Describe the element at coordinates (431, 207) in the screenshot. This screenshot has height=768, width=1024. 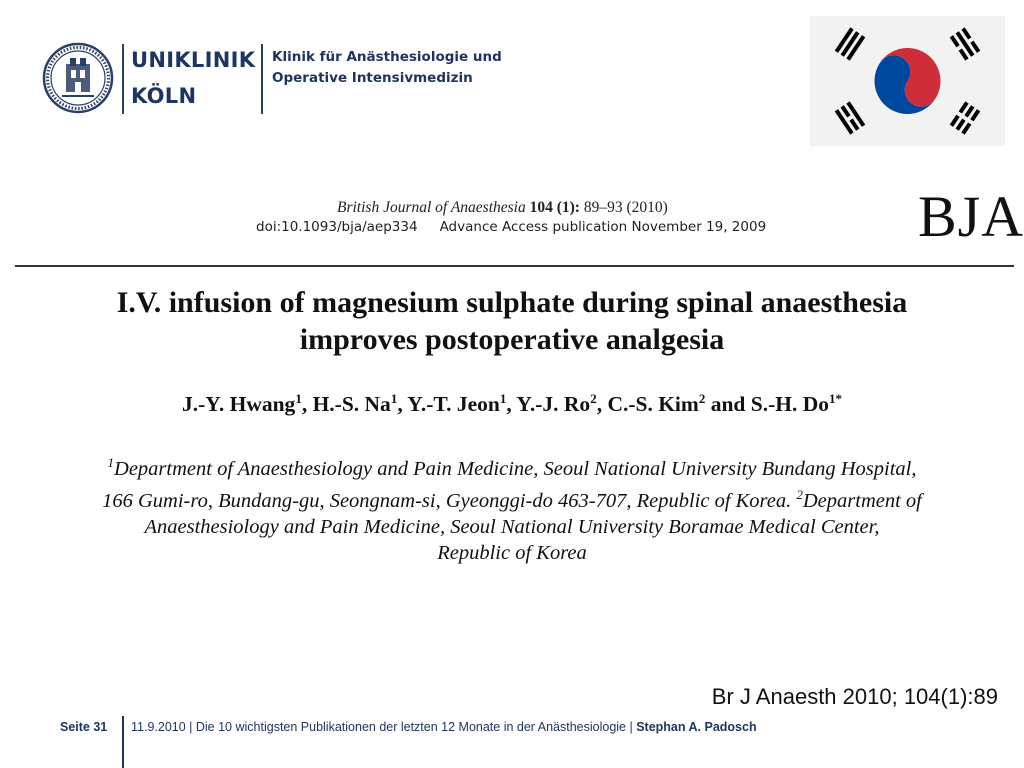
I see `journal-name: British Journal of Anaesthesia` at that location.